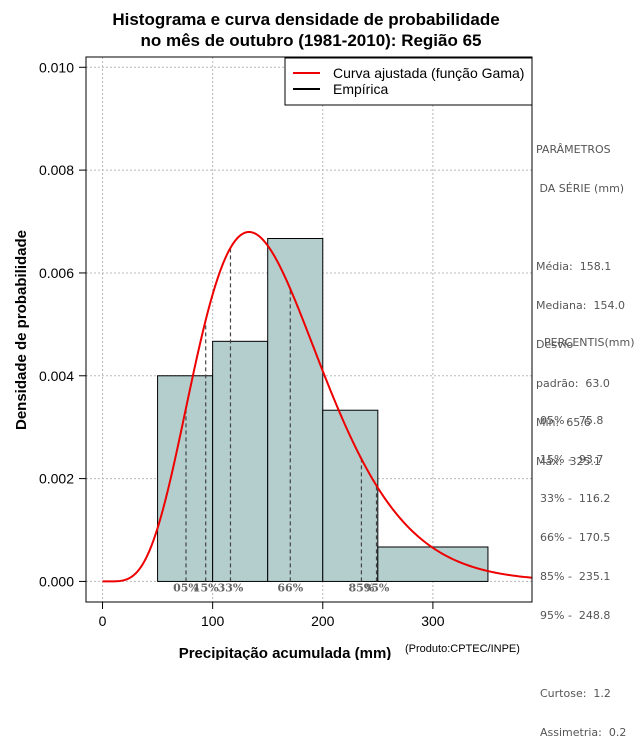  What do you see at coordinates (56, 67) in the screenshot?
I see `y-tick-label-5: 0.010` at bounding box center [56, 67].